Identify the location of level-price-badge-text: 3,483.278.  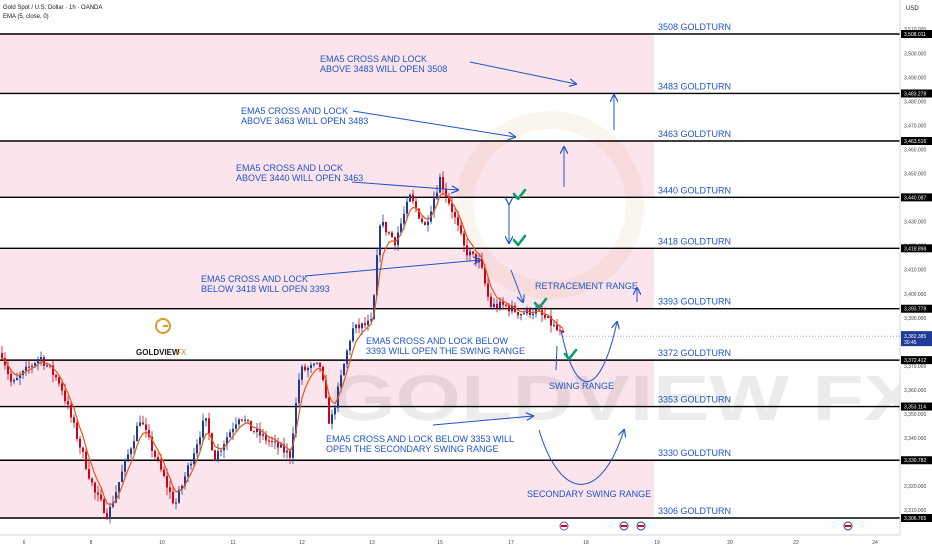
(915, 94).